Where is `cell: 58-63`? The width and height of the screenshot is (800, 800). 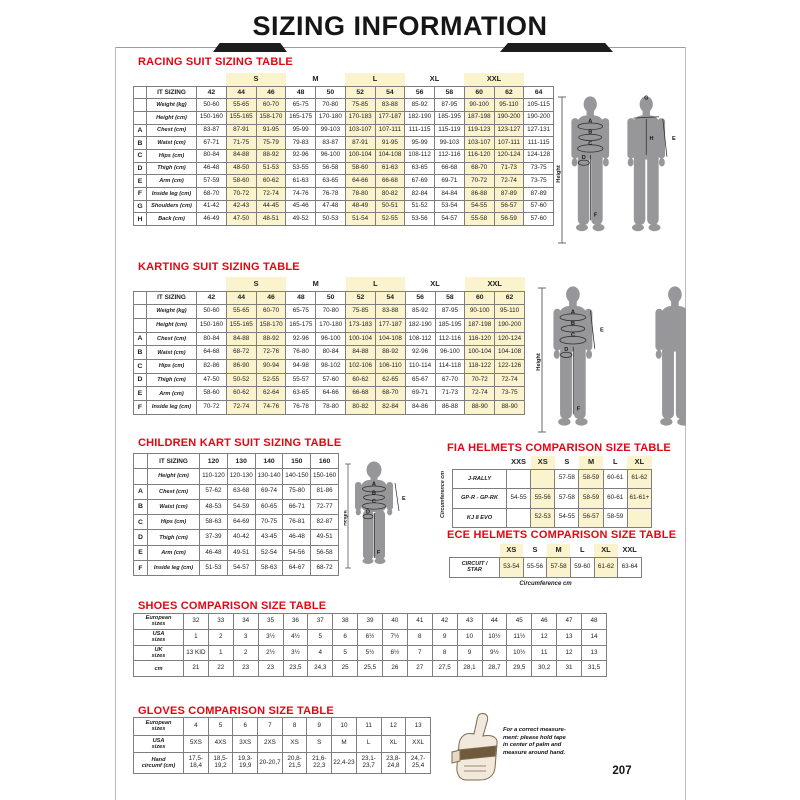
cell: 58-63 is located at coordinates (213, 522).